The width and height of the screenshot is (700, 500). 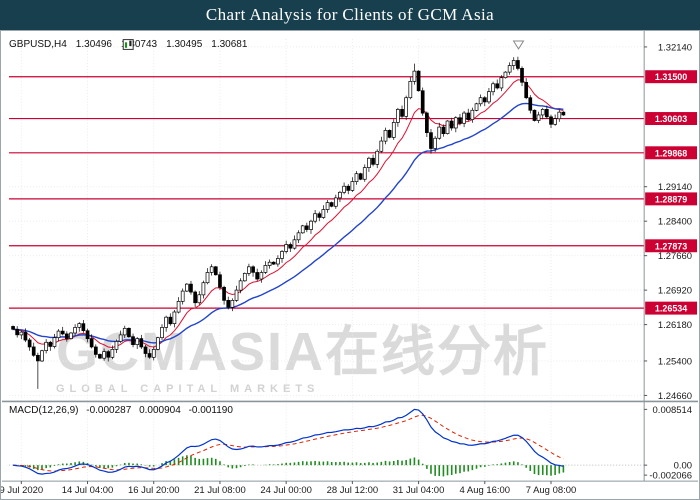 I want to click on macd-main-value: 0.000904, so click(x=160, y=410).